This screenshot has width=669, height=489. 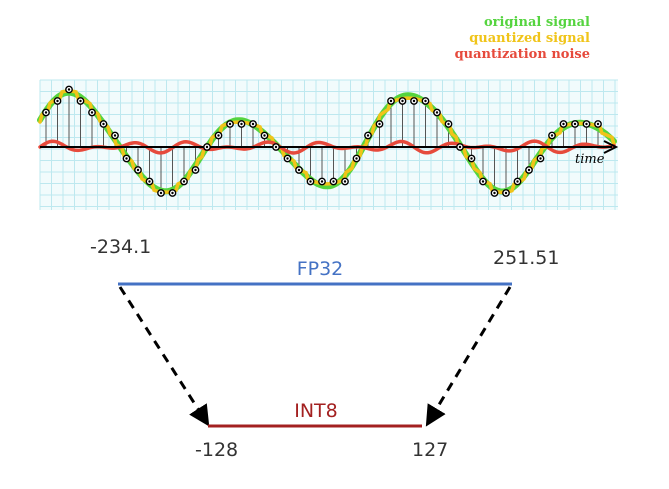 What do you see at coordinates (590, 159) in the screenshot?
I see `time-axis-label: time` at bounding box center [590, 159].